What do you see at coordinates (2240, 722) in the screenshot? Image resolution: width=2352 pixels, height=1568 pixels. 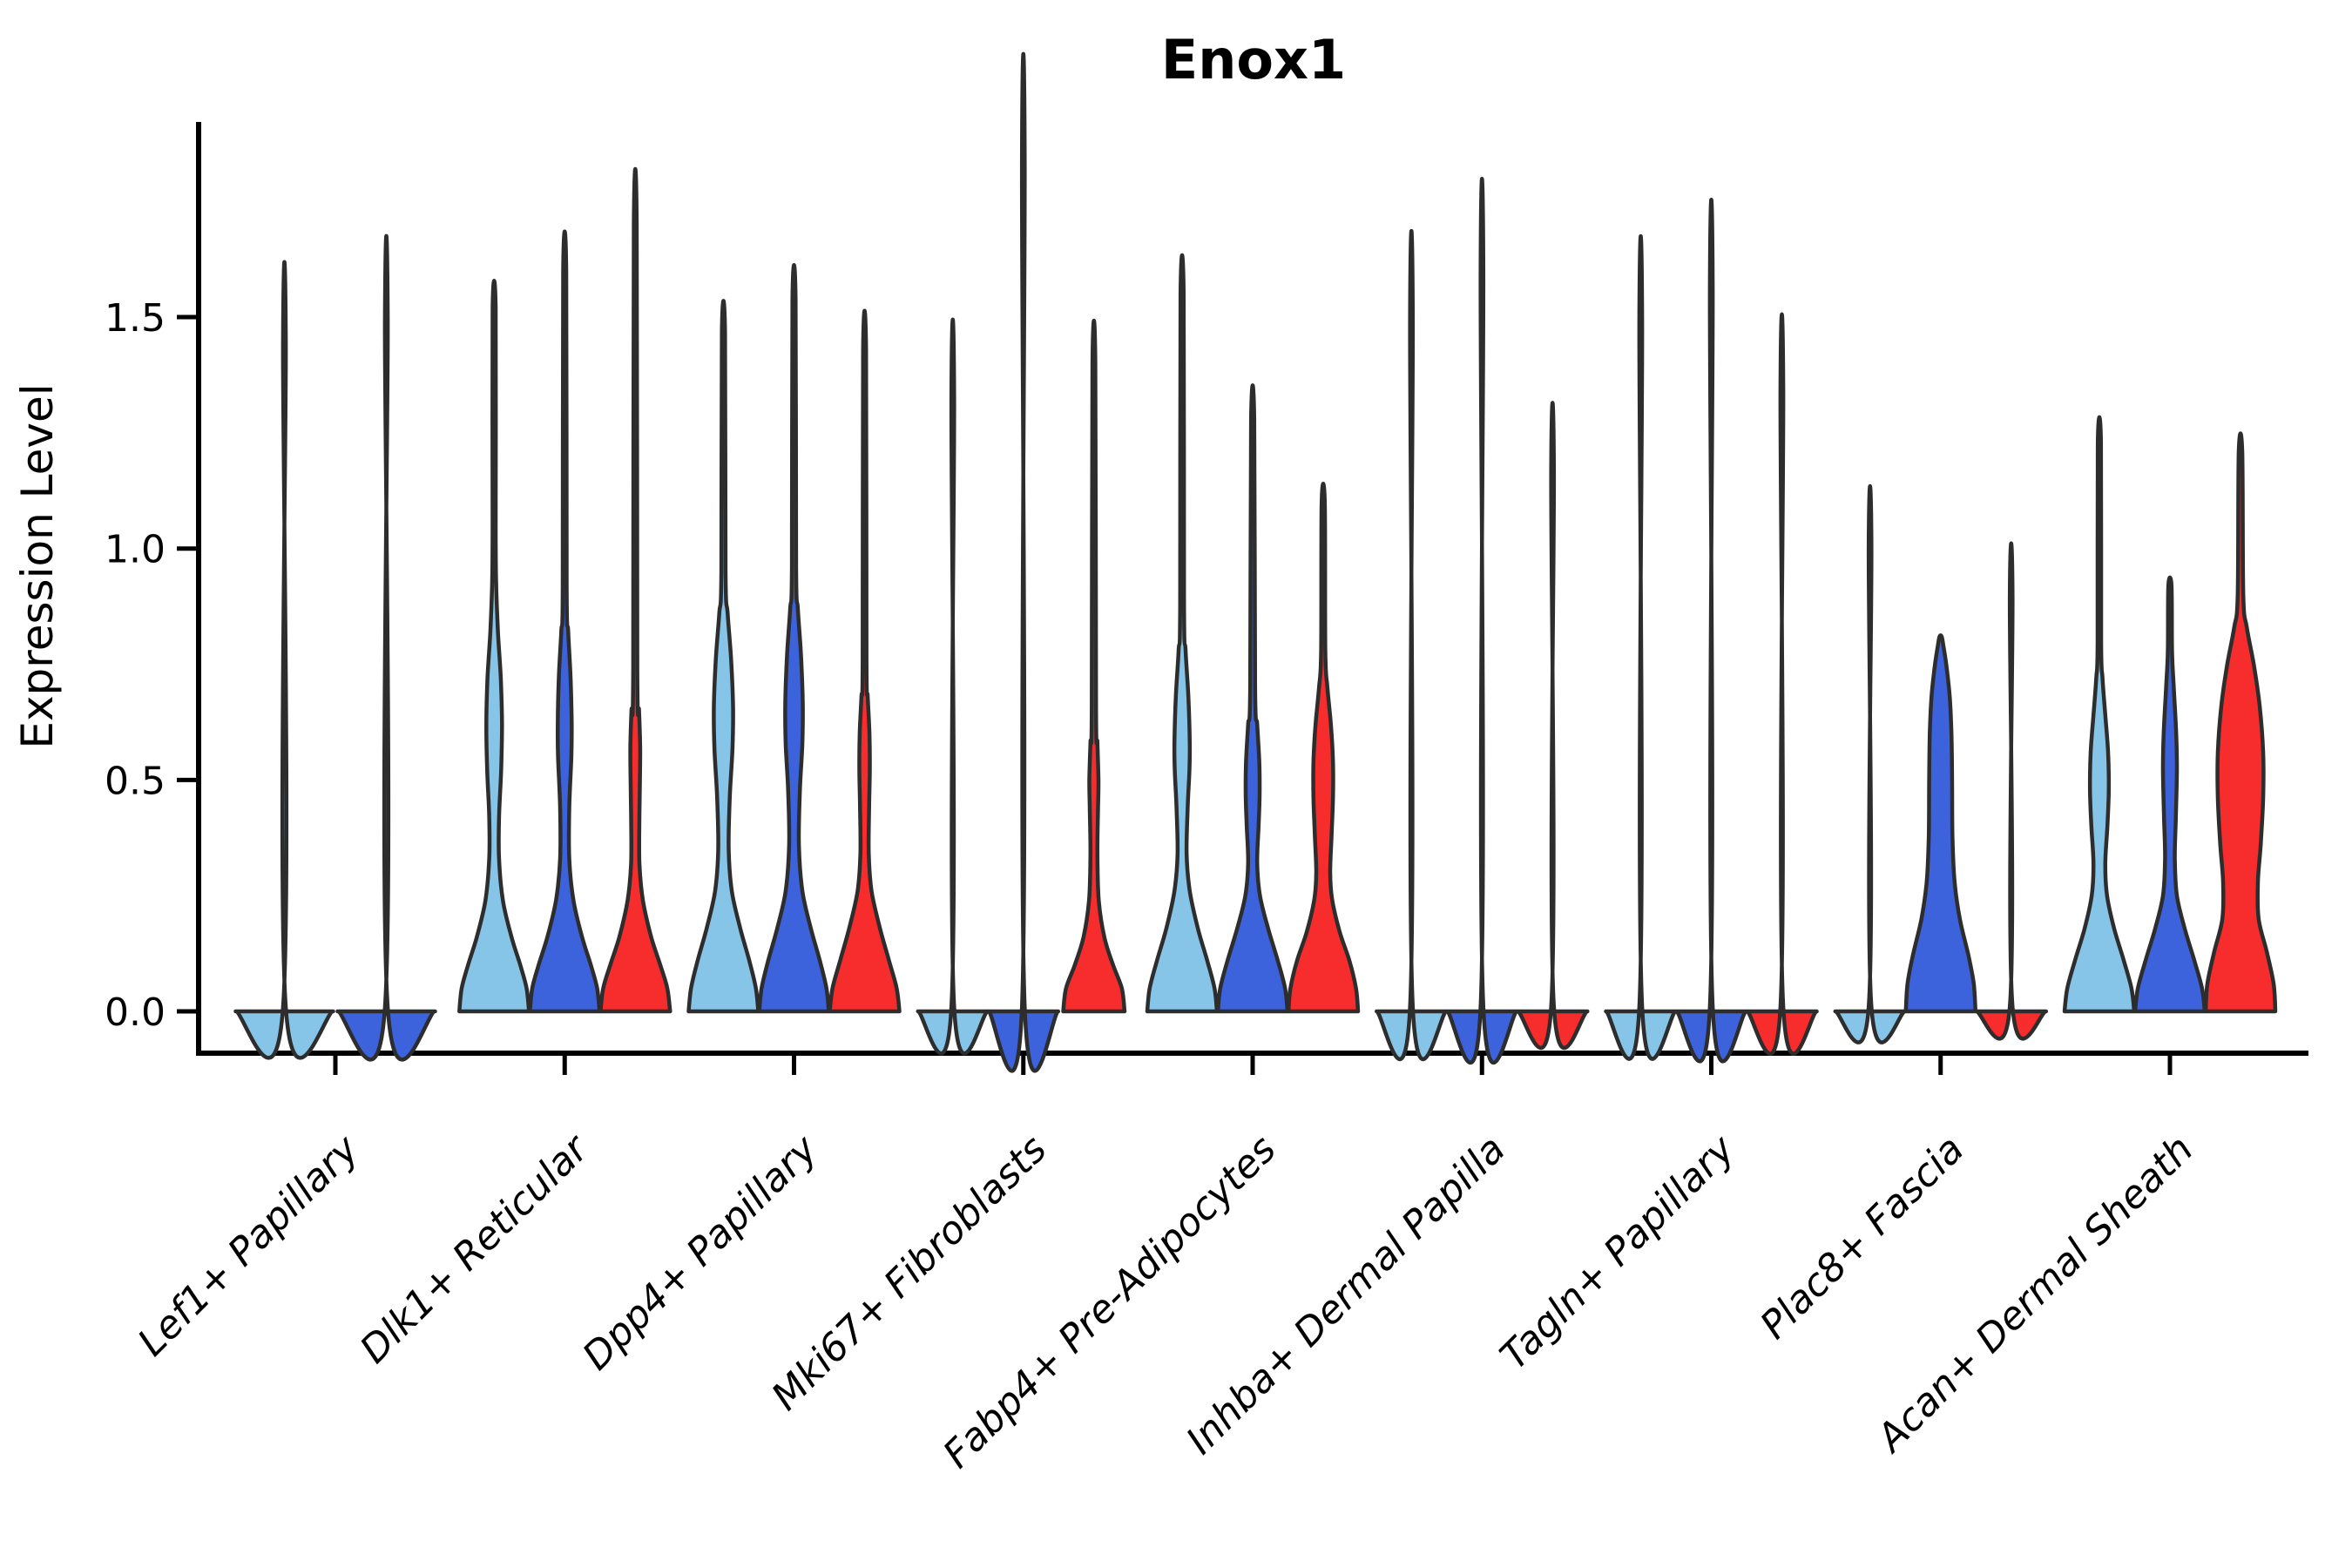 I see `violin-acan-dermal-sheath-red` at bounding box center [2240, 722].